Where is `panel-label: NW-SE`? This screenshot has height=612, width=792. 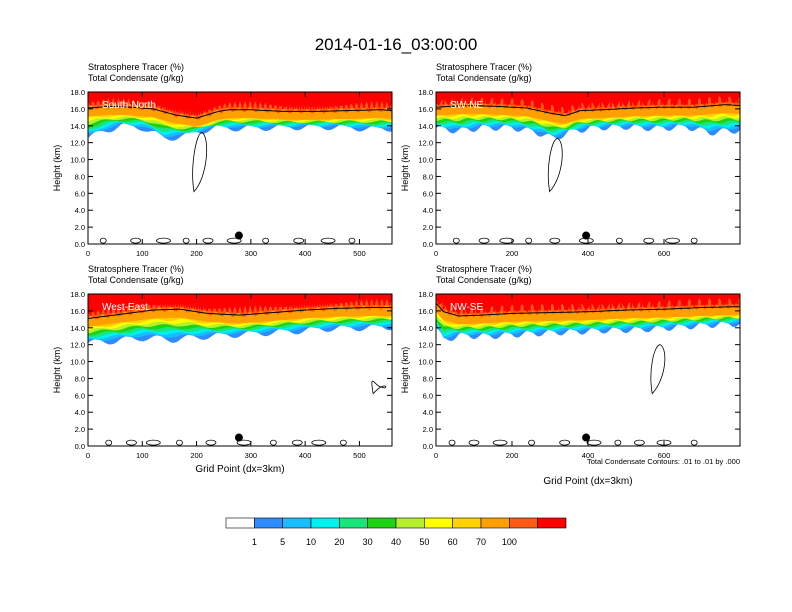 panel-label: NW-SE is located at coordinates (466, 307).